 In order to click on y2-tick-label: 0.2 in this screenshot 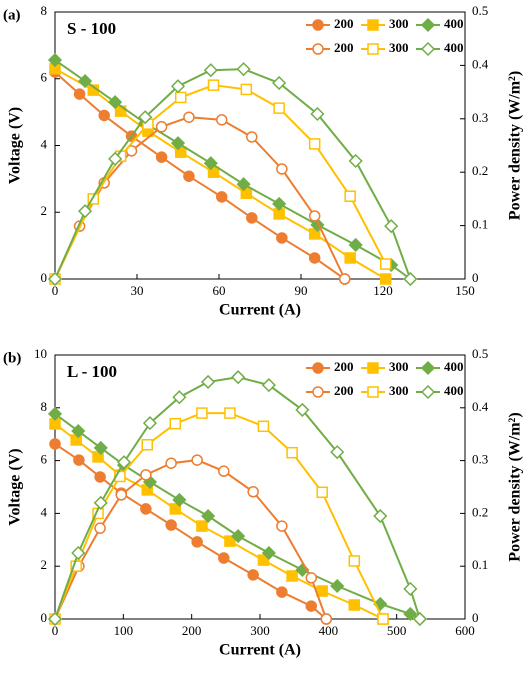, I will do `click(480, 170)`.